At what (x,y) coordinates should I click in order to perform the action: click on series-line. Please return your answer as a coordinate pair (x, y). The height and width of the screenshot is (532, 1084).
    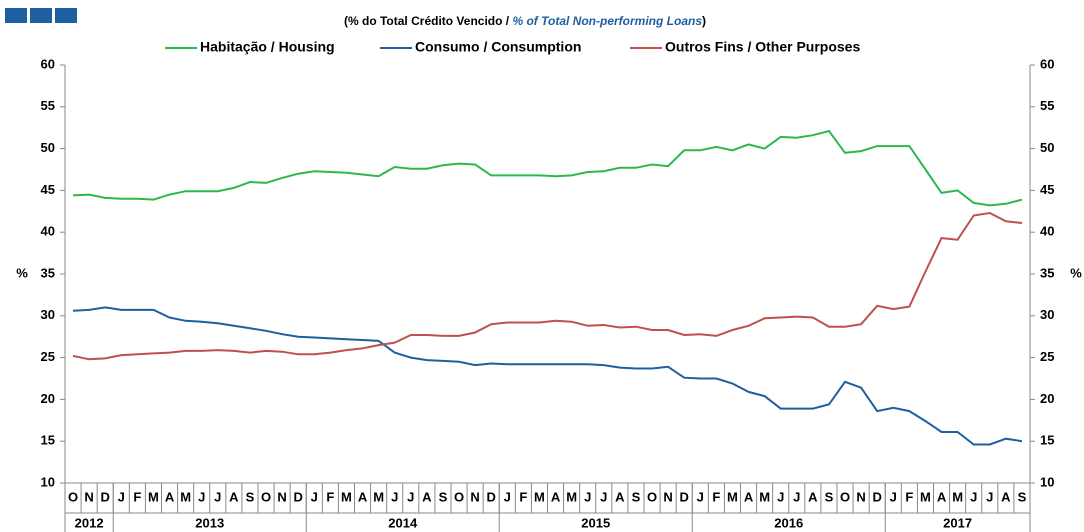
    Looking at the image, I should click on (547, 168).